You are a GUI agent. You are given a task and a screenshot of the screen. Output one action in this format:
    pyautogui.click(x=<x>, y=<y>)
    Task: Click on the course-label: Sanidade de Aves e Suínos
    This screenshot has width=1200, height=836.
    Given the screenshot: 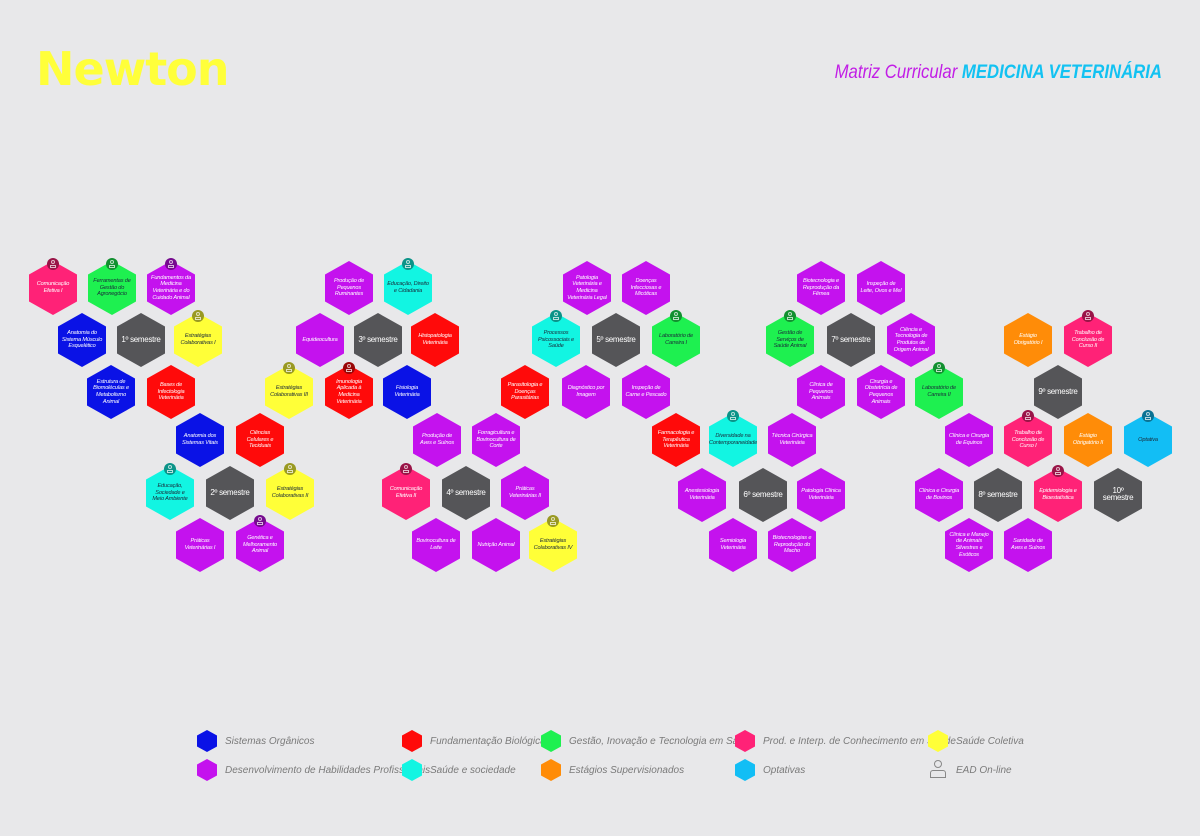 What is the action you would take?
    pyautogui.click(x=1028, y=544)
    